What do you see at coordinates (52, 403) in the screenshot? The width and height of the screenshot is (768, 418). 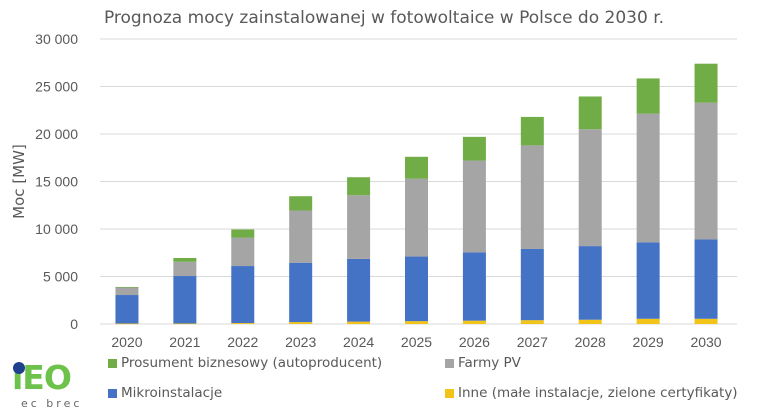 I see `logo-subtitle: ec brec` at bounding box center [52, 403].